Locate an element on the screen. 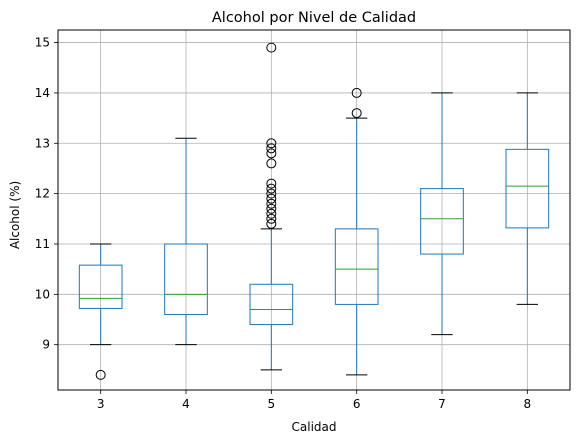  x-axis-ticks: 3 4 5 6 7 8 is located at coordinates (314, 400).